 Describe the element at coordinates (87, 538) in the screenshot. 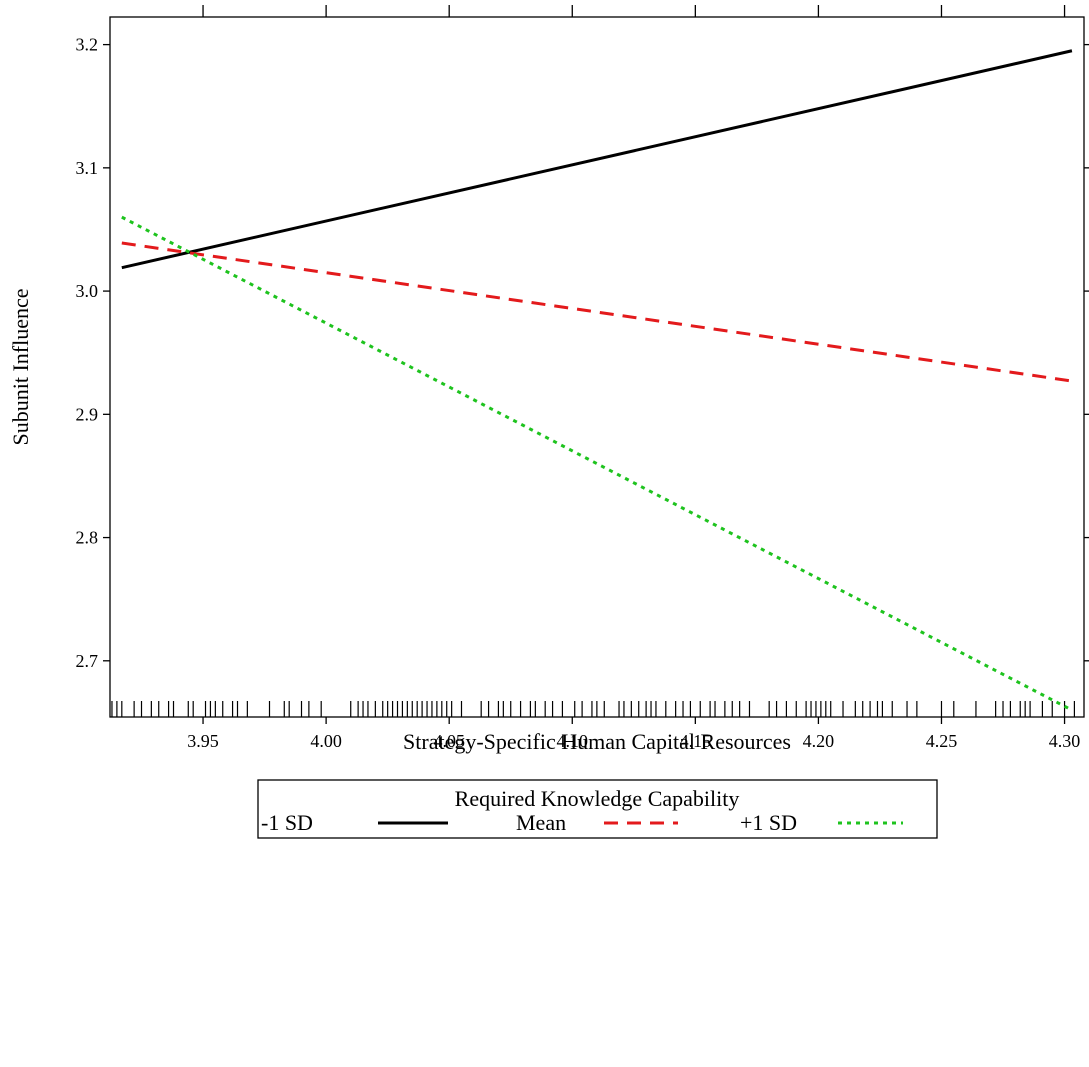

I see `y-tick-label: 2.8` at that location.